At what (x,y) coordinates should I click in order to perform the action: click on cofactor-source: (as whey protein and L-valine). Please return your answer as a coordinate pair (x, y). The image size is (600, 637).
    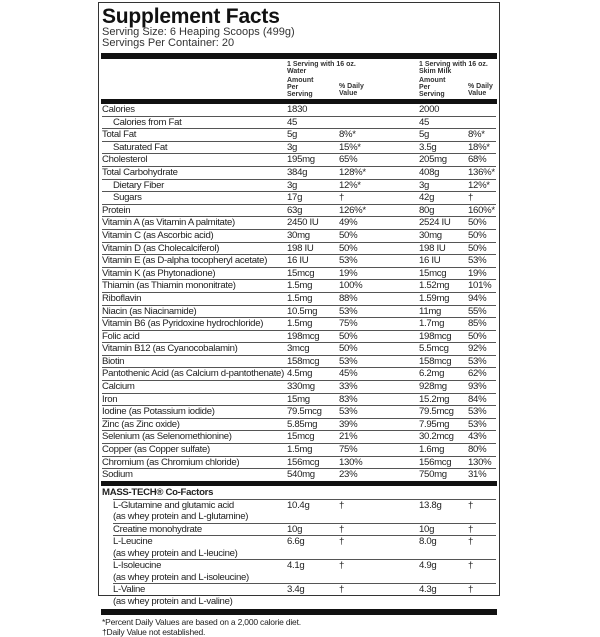
    Looking at the image, I should click on (173, 601).